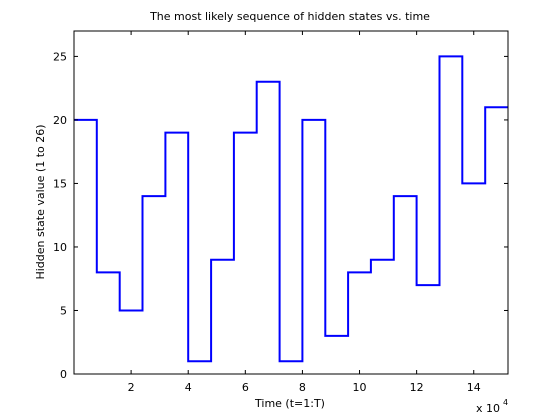 Image resolution: width=560 pixels, height=420 pixels. I want to click on y-tick-label: 25, so click(60, 56).